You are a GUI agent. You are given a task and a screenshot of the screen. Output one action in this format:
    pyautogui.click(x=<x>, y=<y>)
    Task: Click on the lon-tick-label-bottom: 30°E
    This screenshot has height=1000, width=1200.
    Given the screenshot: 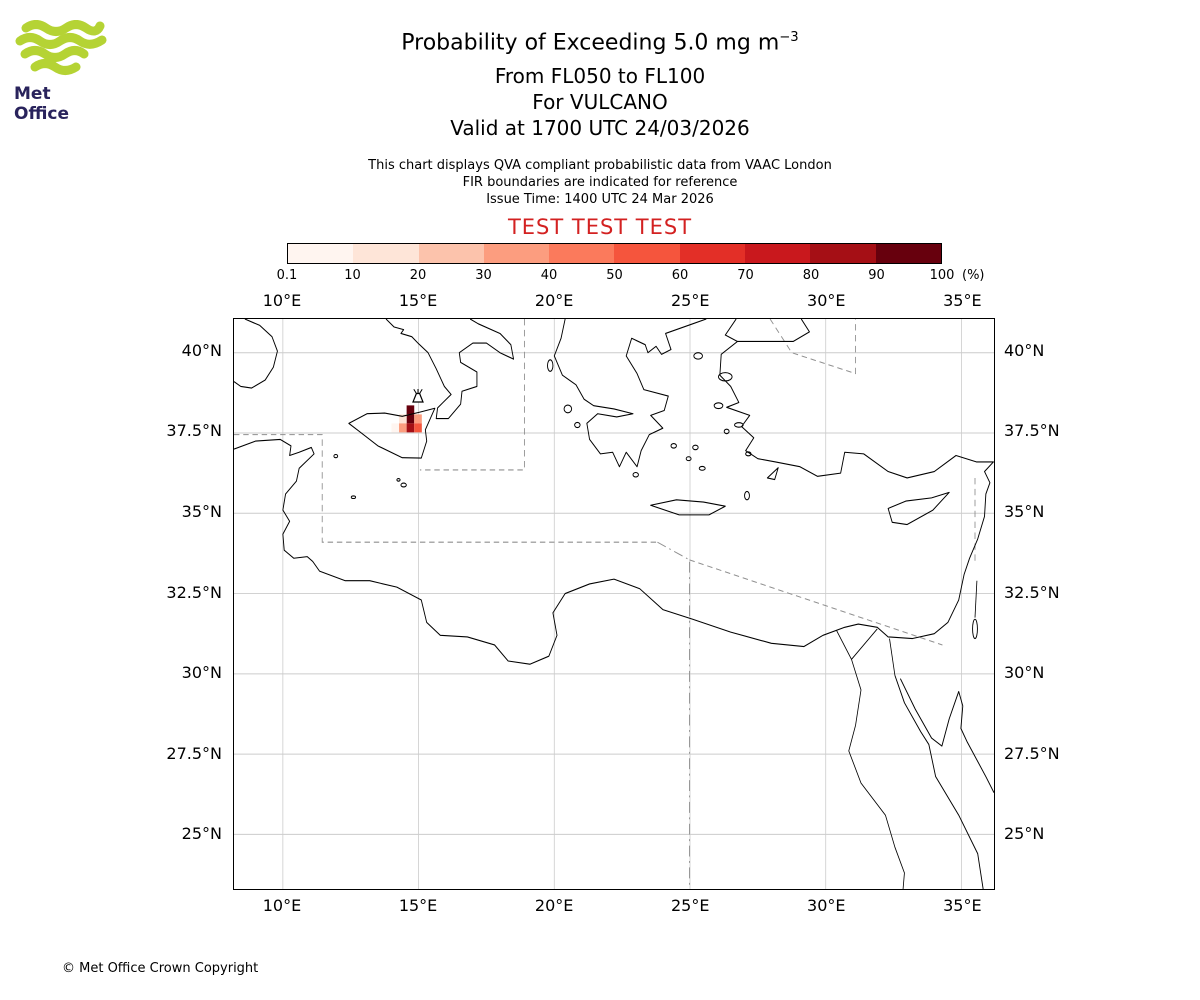 What is the action you would take?
    pyautogui.click(x=826, y=905)
    